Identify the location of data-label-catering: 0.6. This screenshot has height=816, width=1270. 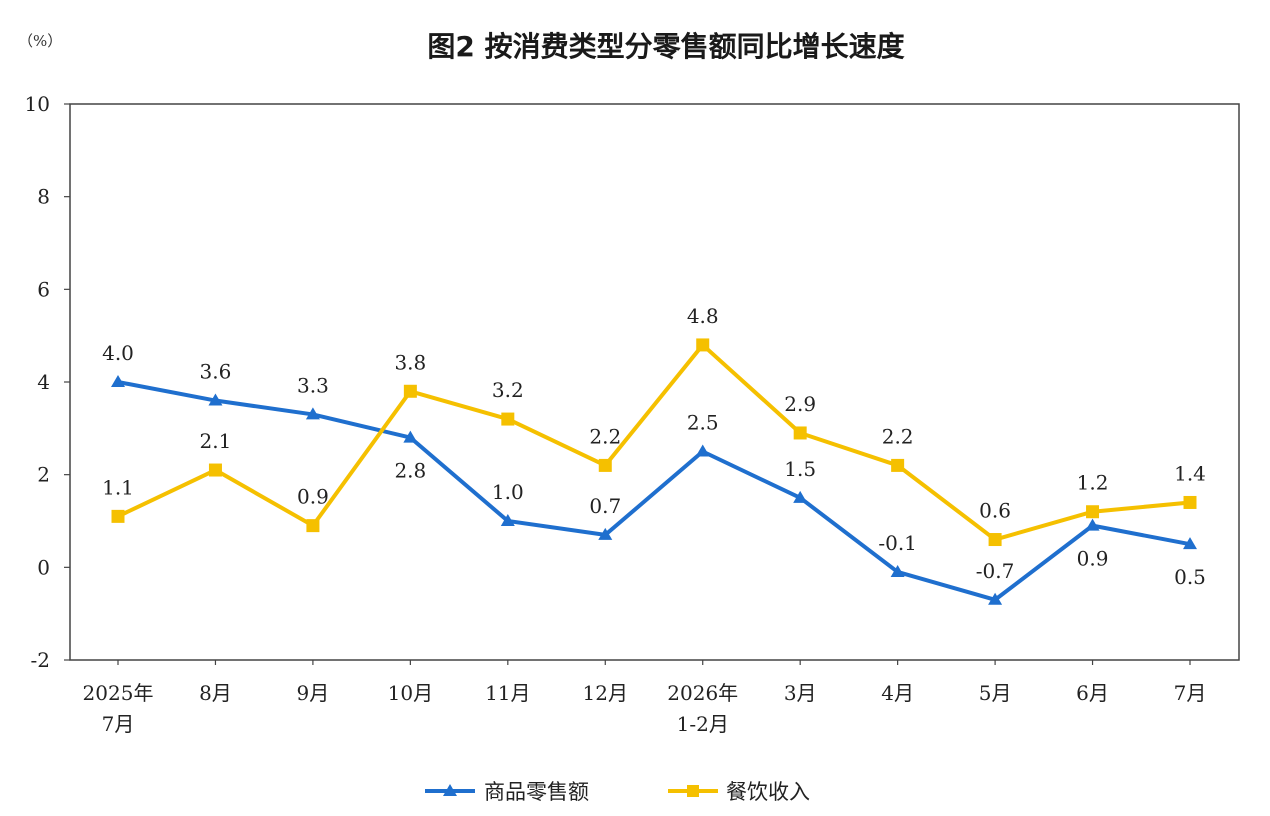
(995, 511).